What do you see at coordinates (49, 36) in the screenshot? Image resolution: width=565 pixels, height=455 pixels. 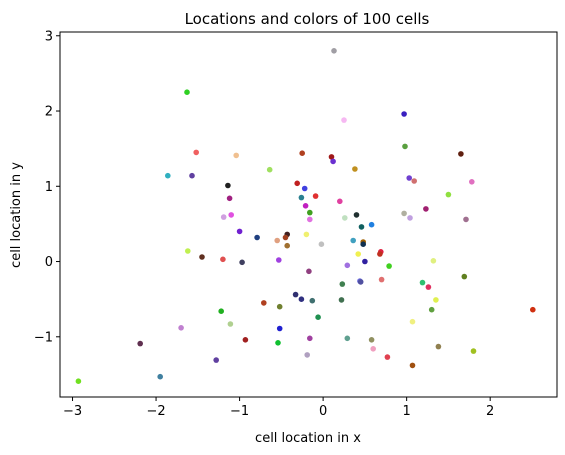 I see `y-tick-label: 3` at bounding box center [49, 36].